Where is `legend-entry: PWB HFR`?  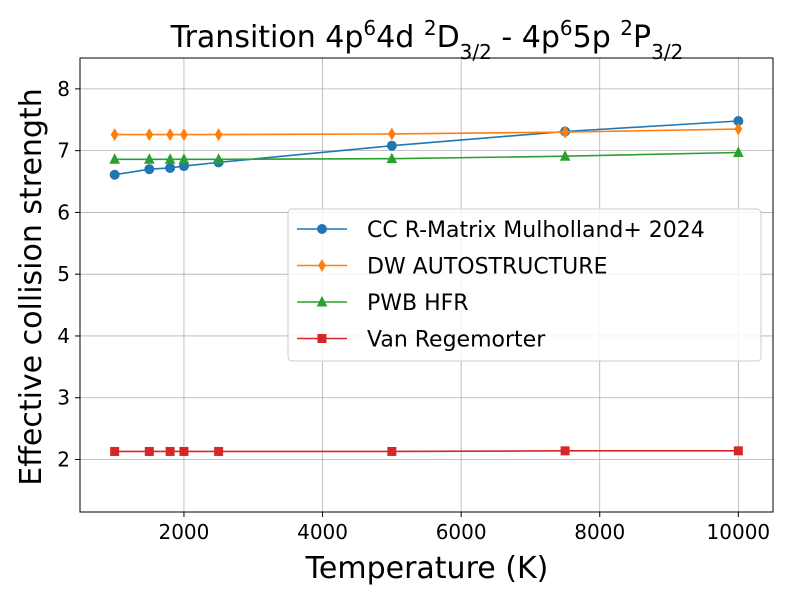
legend-entry: PWB HFR is located at coordinates (383, 303).